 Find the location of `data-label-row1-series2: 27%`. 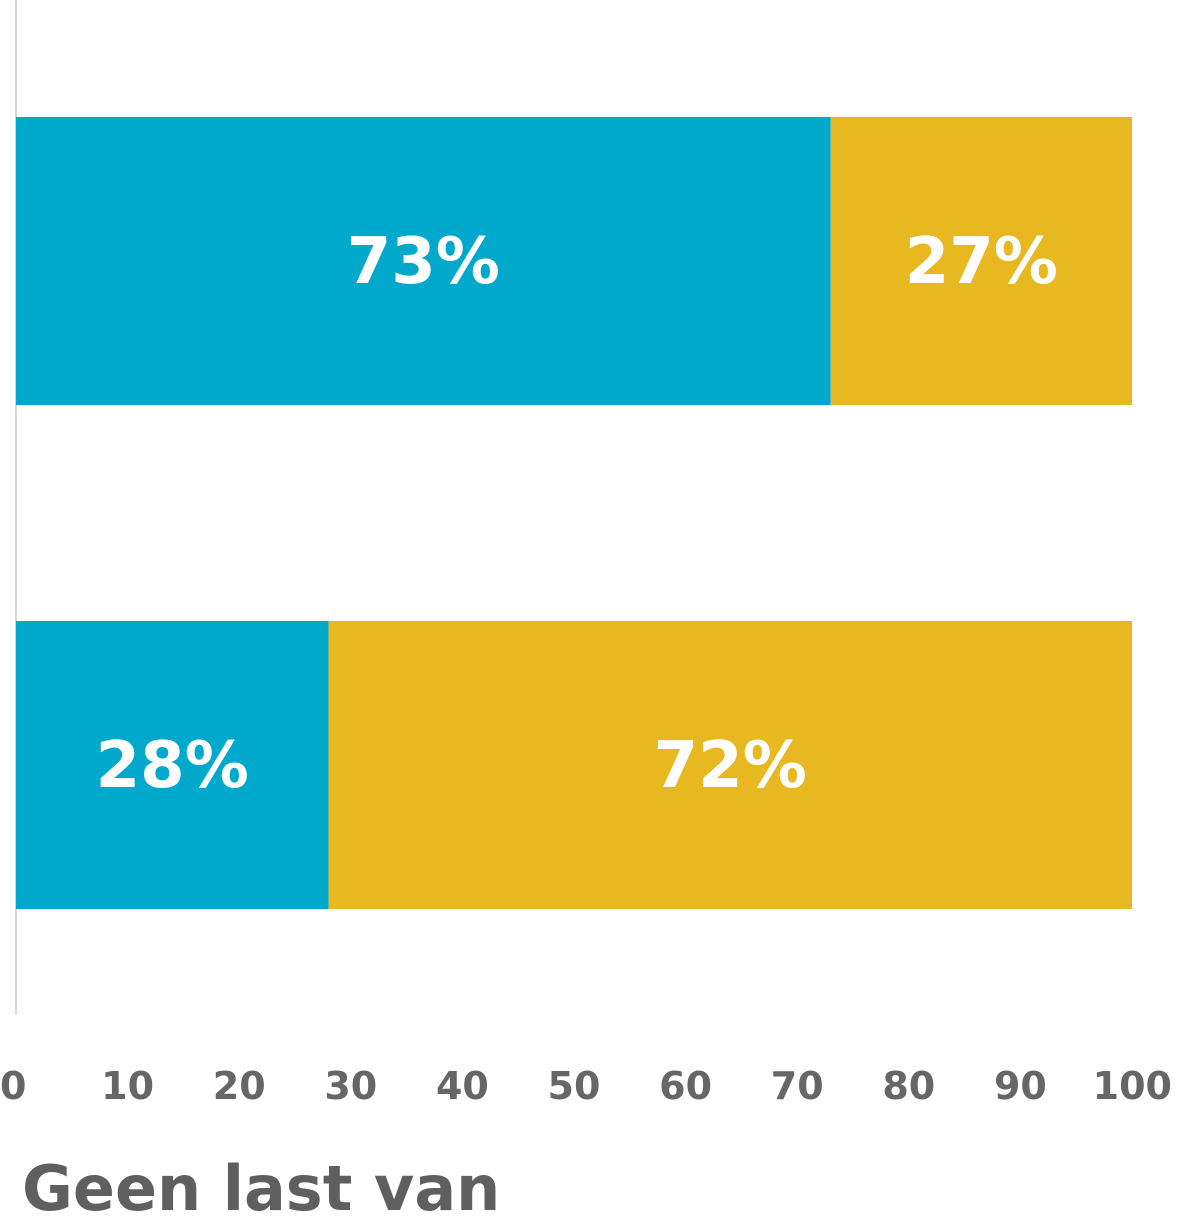

data-label-row1-series2: 27% is located at coordinates (981, 262).